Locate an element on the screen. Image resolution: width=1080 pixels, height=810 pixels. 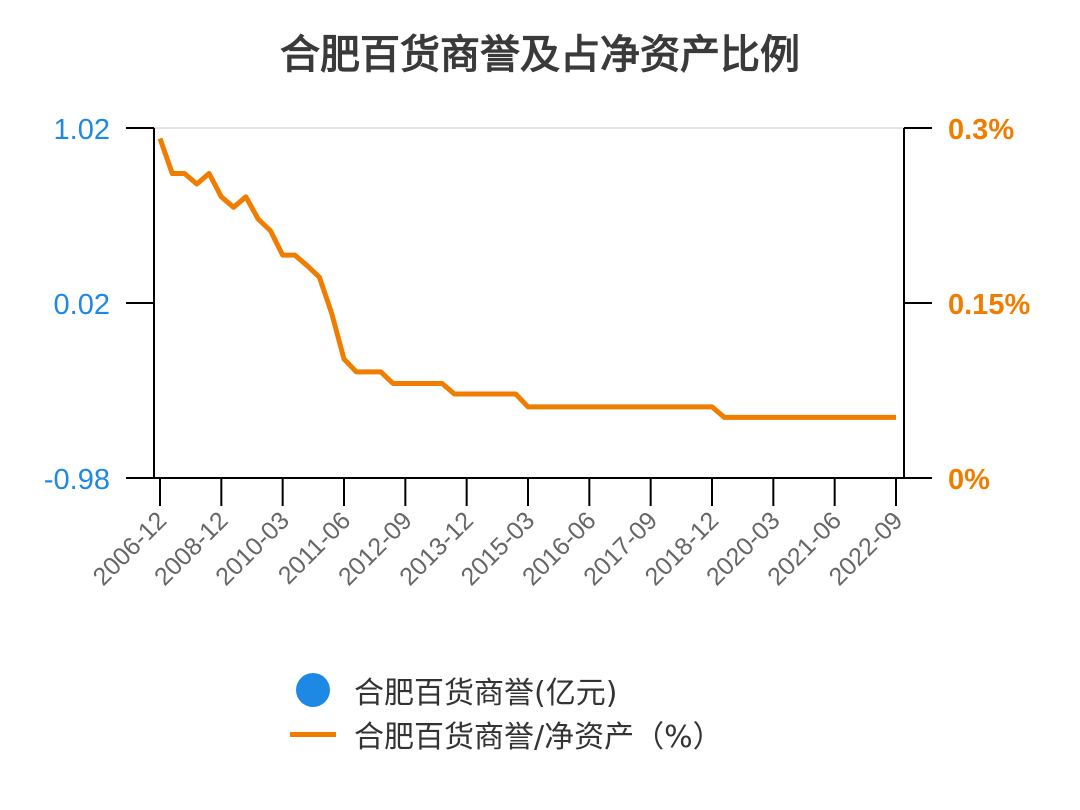
legend-item-ratio: 合肥百货商誉/净资产（%） is located at coordinates (506, 734).